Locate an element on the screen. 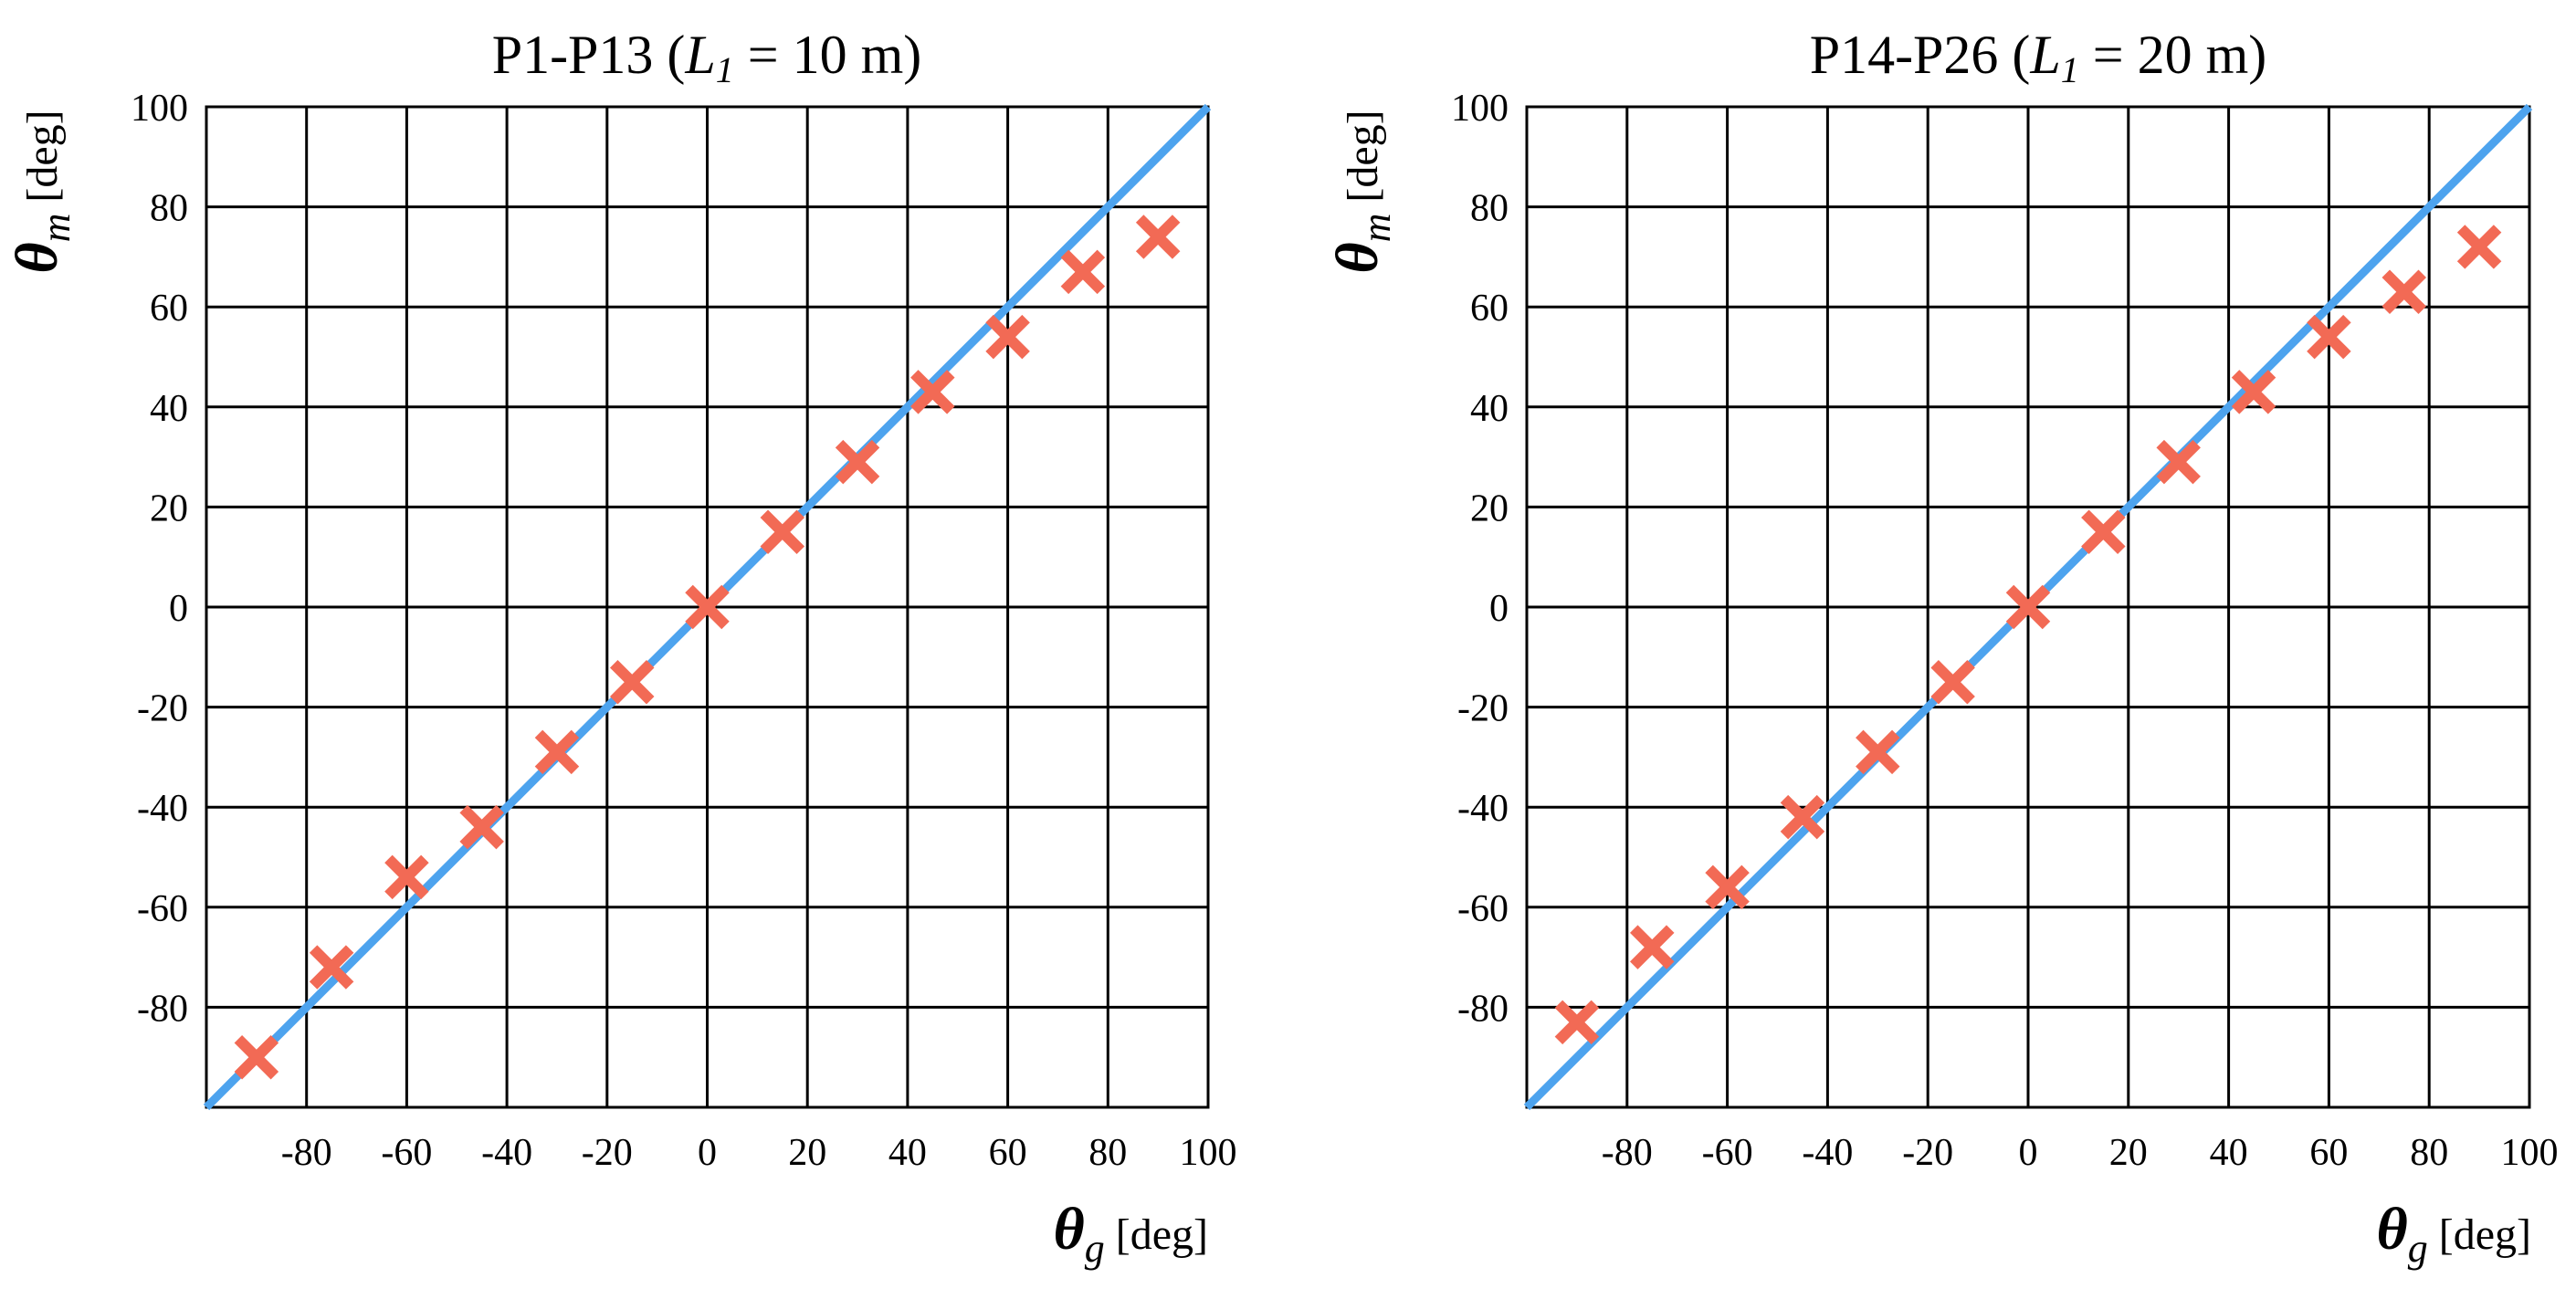  x-tick-label: -20 is located at coordinates (607, 1153).